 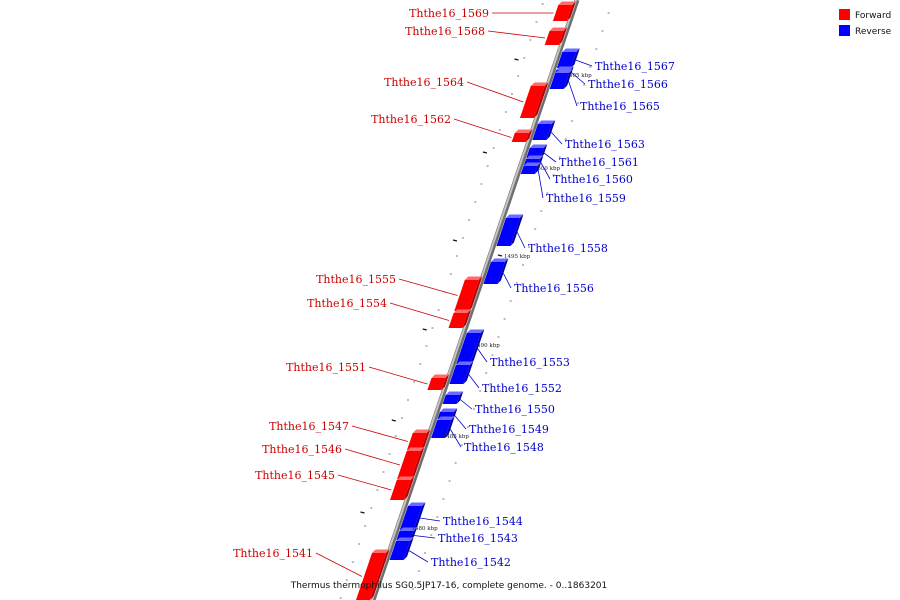 I want to click on gene-label-Ththe16_1545: Ththe16_1545, so click(x=295, y=475).